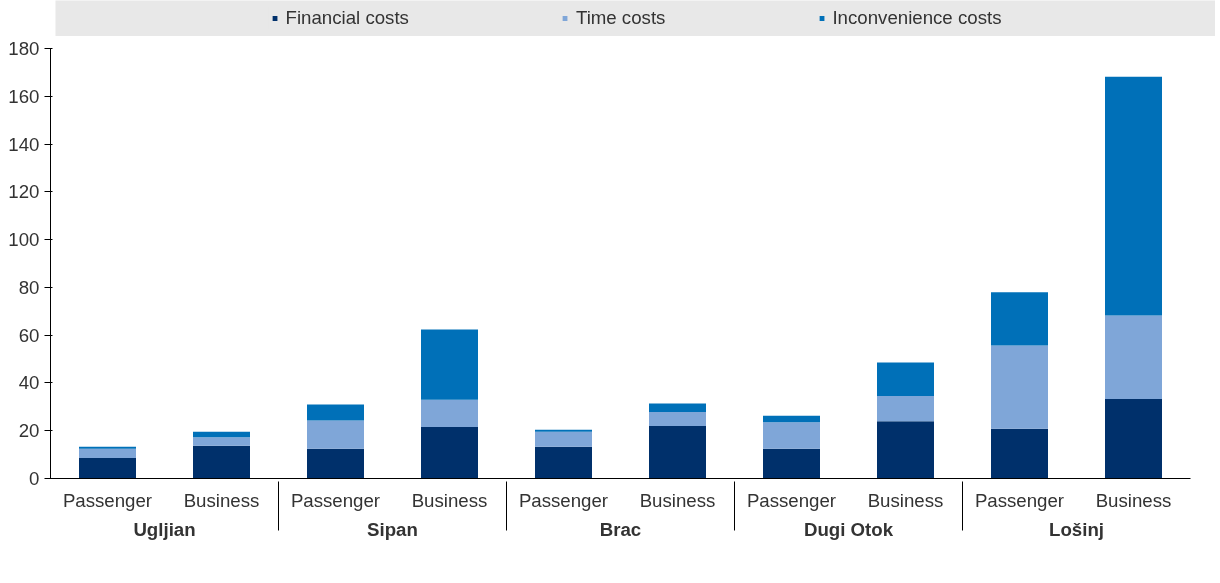  I want to click on y-tick-label: 0, so click(34, 478).